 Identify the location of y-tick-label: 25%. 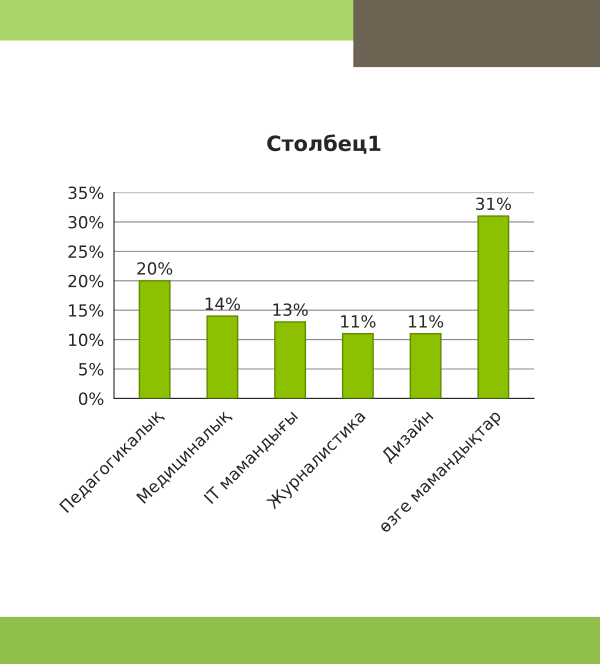
(86, 251).